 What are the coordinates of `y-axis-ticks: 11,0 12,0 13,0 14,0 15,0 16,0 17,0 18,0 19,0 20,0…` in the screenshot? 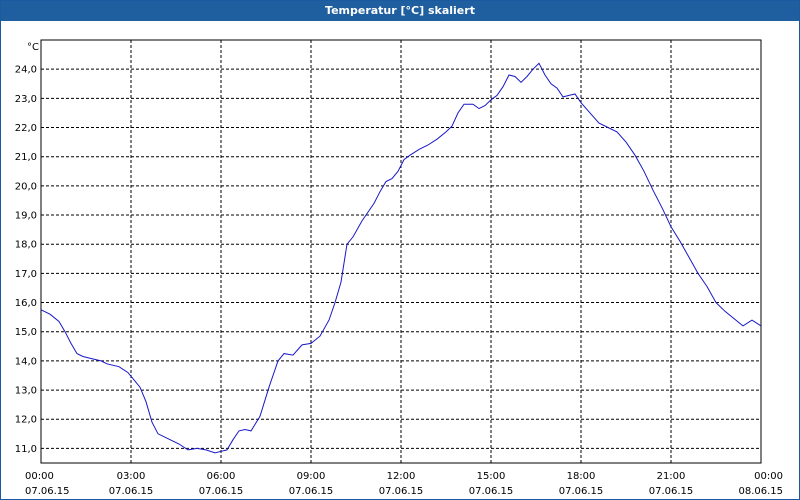 It's located at (26, 260).